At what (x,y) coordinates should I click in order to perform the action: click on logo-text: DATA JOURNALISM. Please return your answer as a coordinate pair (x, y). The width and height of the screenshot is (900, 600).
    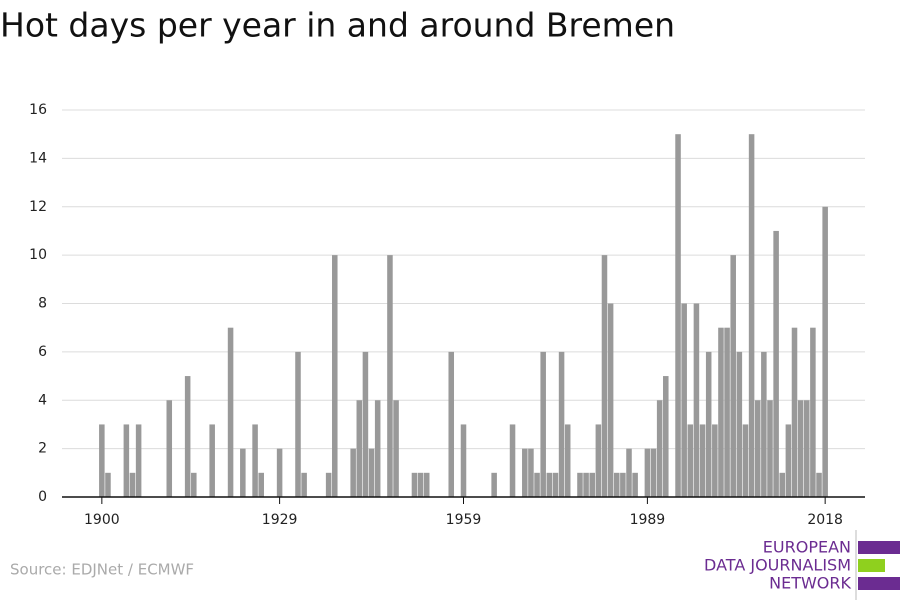
    Looking at the image, I should click on (777, 565).